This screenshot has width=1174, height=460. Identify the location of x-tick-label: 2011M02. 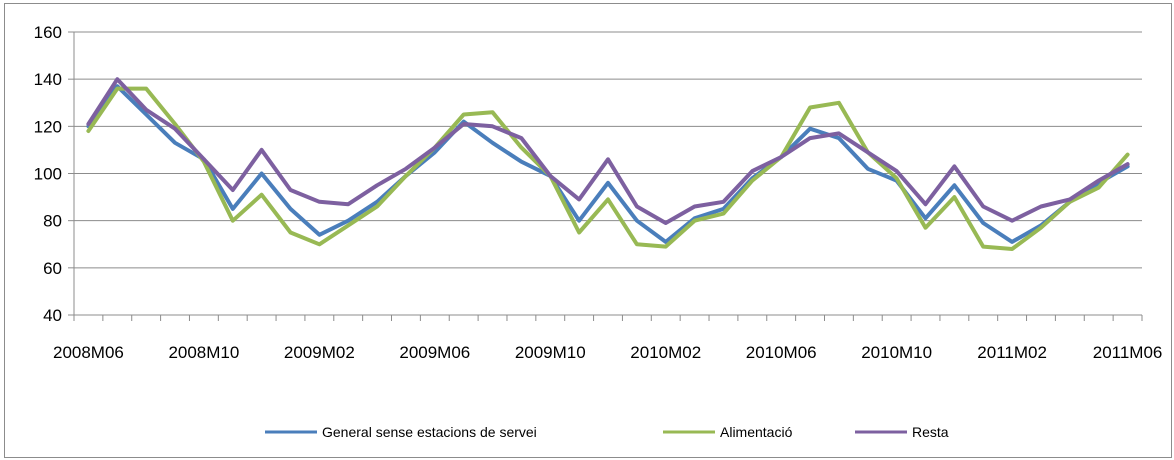
(1012, 352).